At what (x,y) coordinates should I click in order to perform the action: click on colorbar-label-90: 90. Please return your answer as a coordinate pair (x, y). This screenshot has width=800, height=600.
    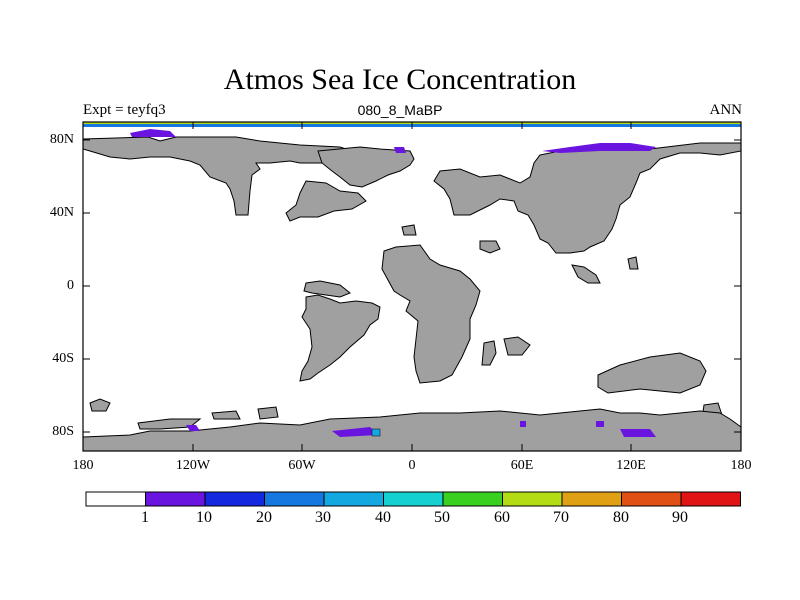
    Looking at the image, I should click on (680, 517).